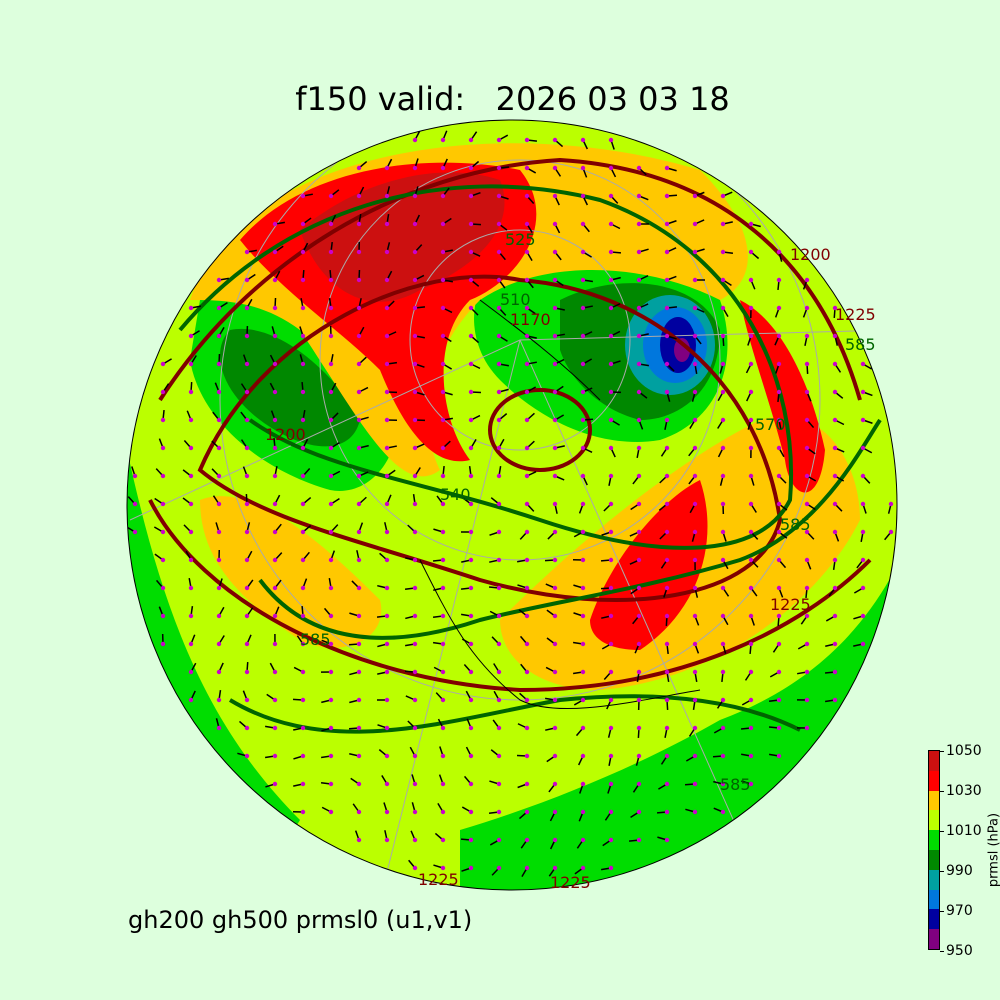 The image size is (1000, 1000). What do you see at coordinates (934, 860) in the screenshot?
I see `colorbar-segment` at bounding box center [934, 860].